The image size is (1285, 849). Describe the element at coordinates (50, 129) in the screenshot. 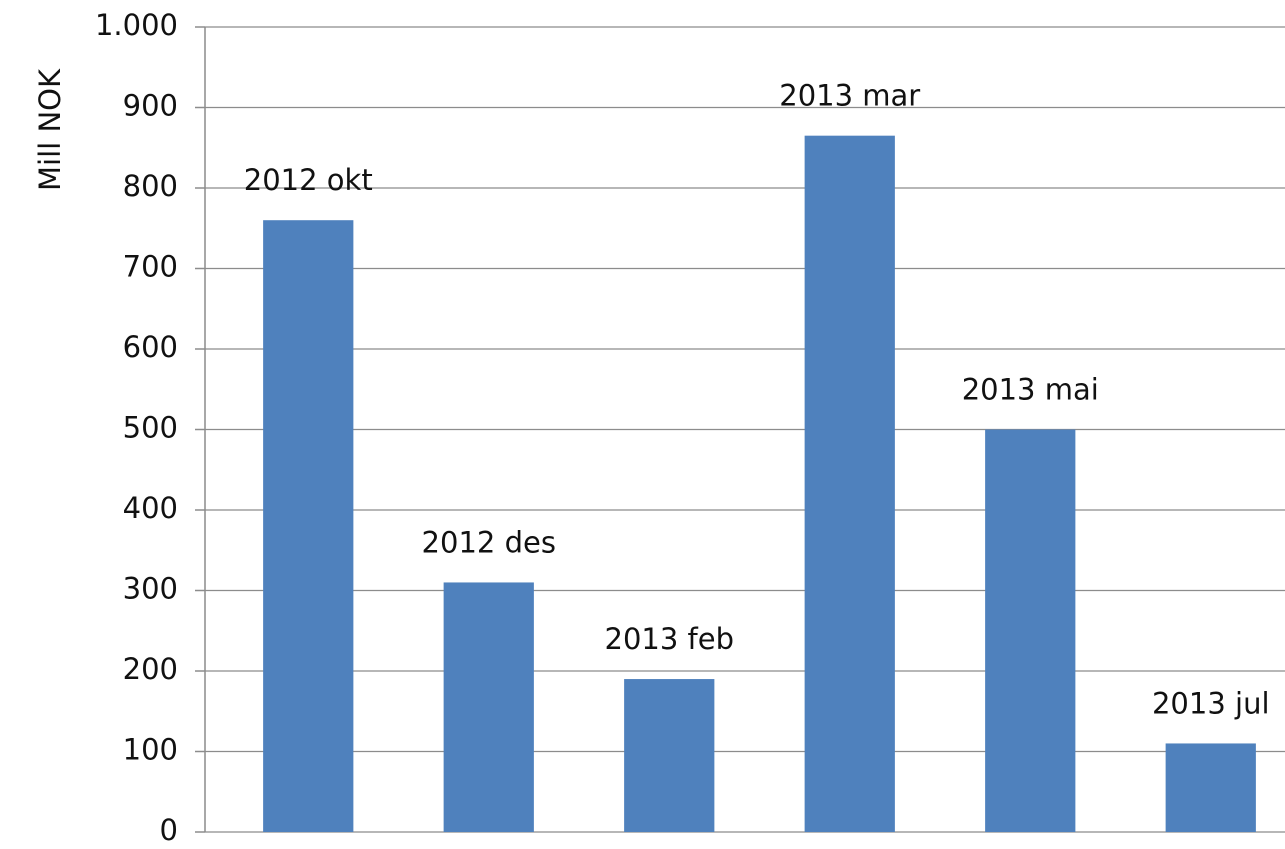

I see `y-axis-title: Mill NOK` at that location.